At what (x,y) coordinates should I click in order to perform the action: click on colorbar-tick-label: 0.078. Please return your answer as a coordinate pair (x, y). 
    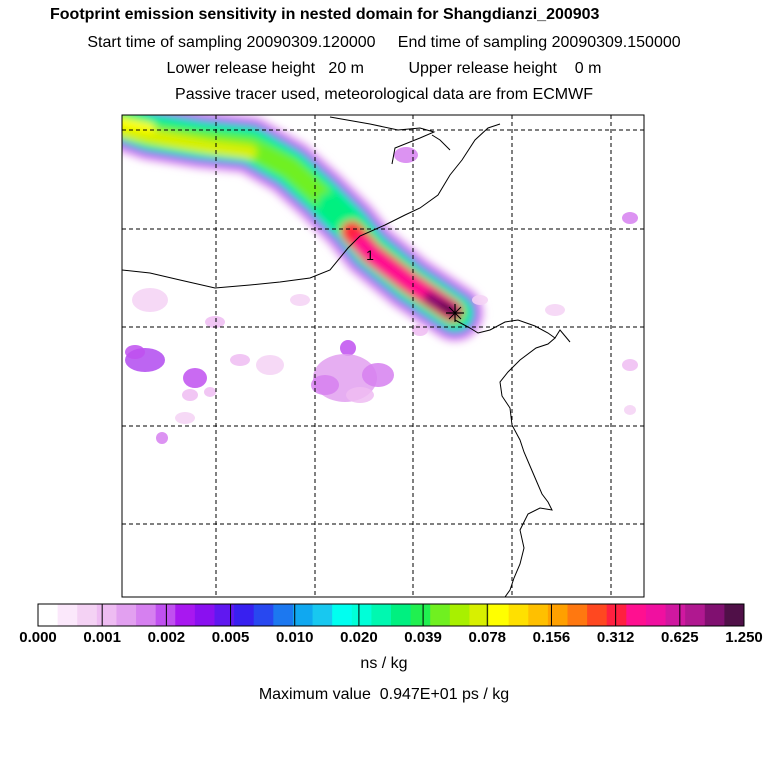
    Looking at the image, I should click on (487, 637).